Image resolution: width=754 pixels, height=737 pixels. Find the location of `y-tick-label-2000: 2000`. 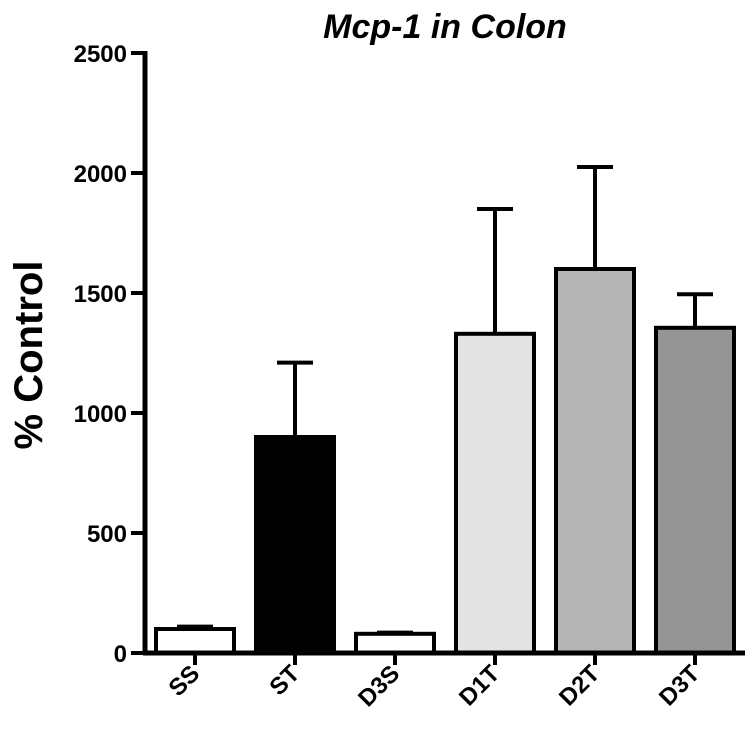

y-tick-label-2000: 2000 is located at coordinates (100, 174).